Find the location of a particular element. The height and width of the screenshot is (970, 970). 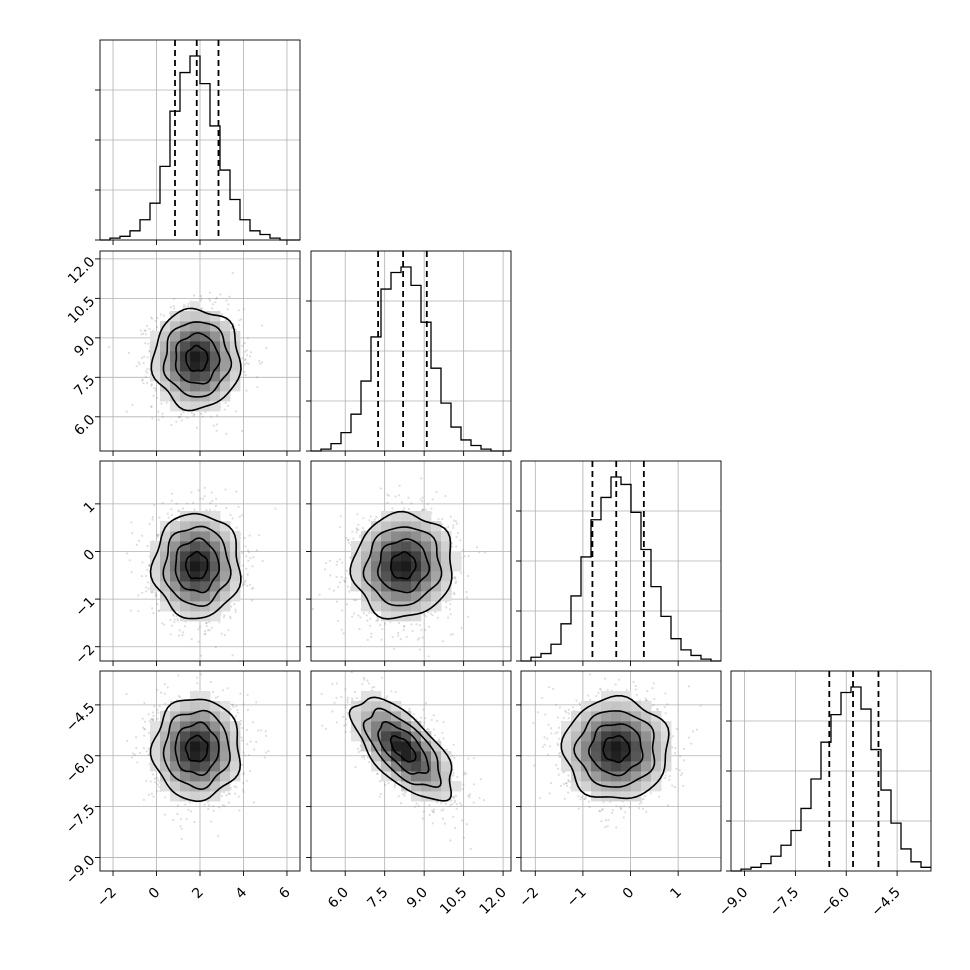

y-tick-label: 10.5 is located at coordinates (81, 309).